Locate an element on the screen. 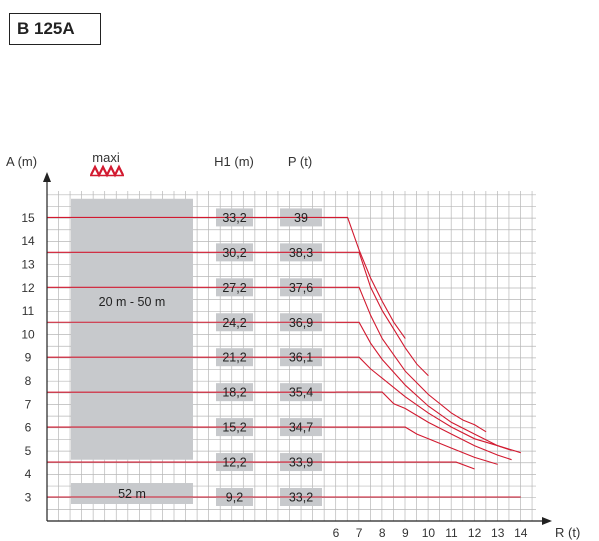 This screenshot has height=541, width=599. p-value: 33,2 is located at coordinates (301, 498).